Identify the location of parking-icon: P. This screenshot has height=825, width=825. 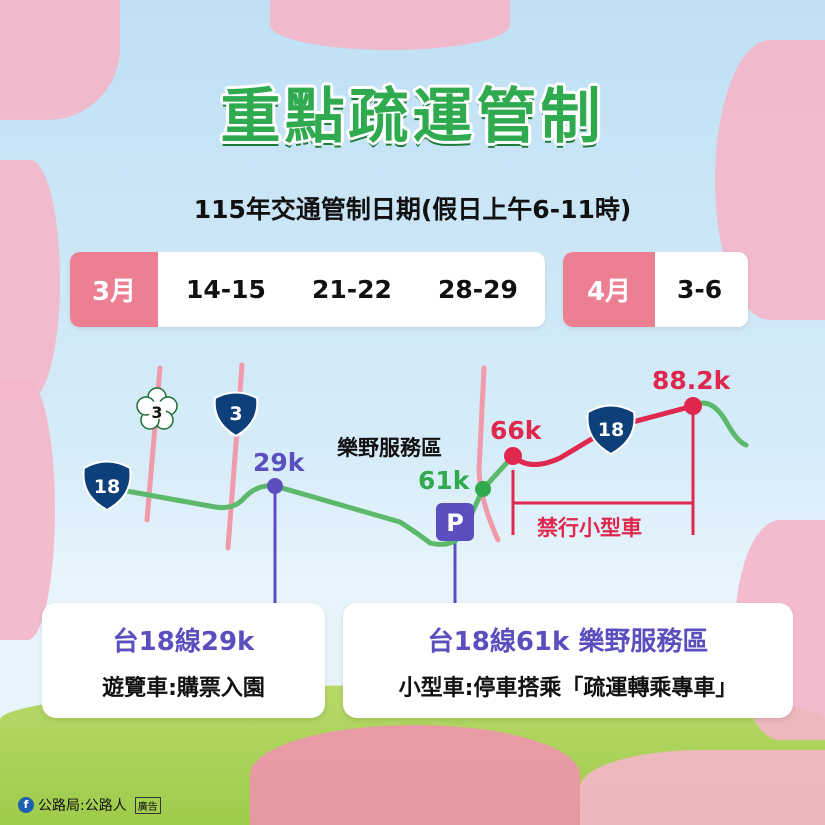
(455, 522).